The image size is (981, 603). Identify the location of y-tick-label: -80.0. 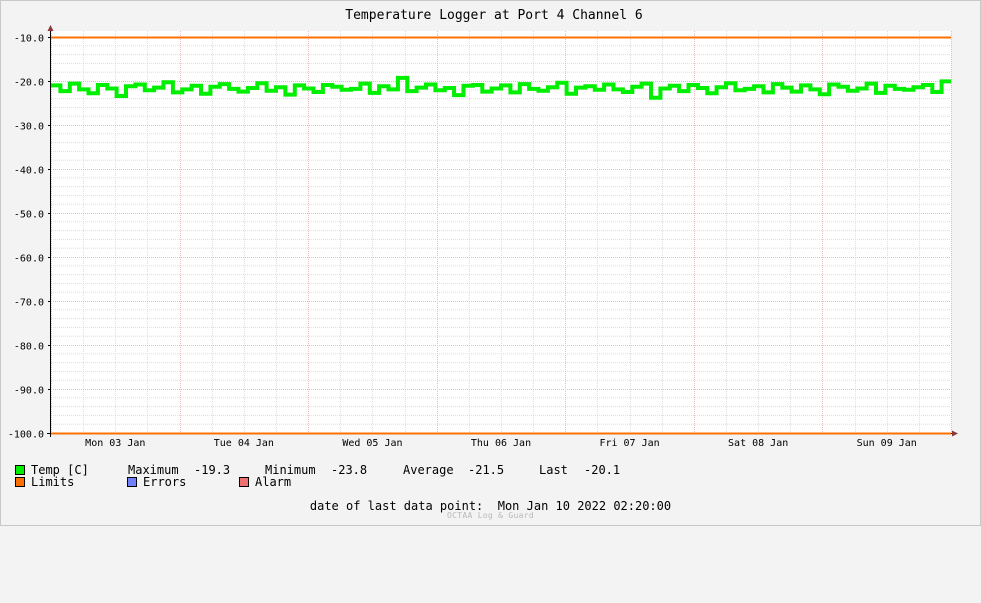
(29, 347).